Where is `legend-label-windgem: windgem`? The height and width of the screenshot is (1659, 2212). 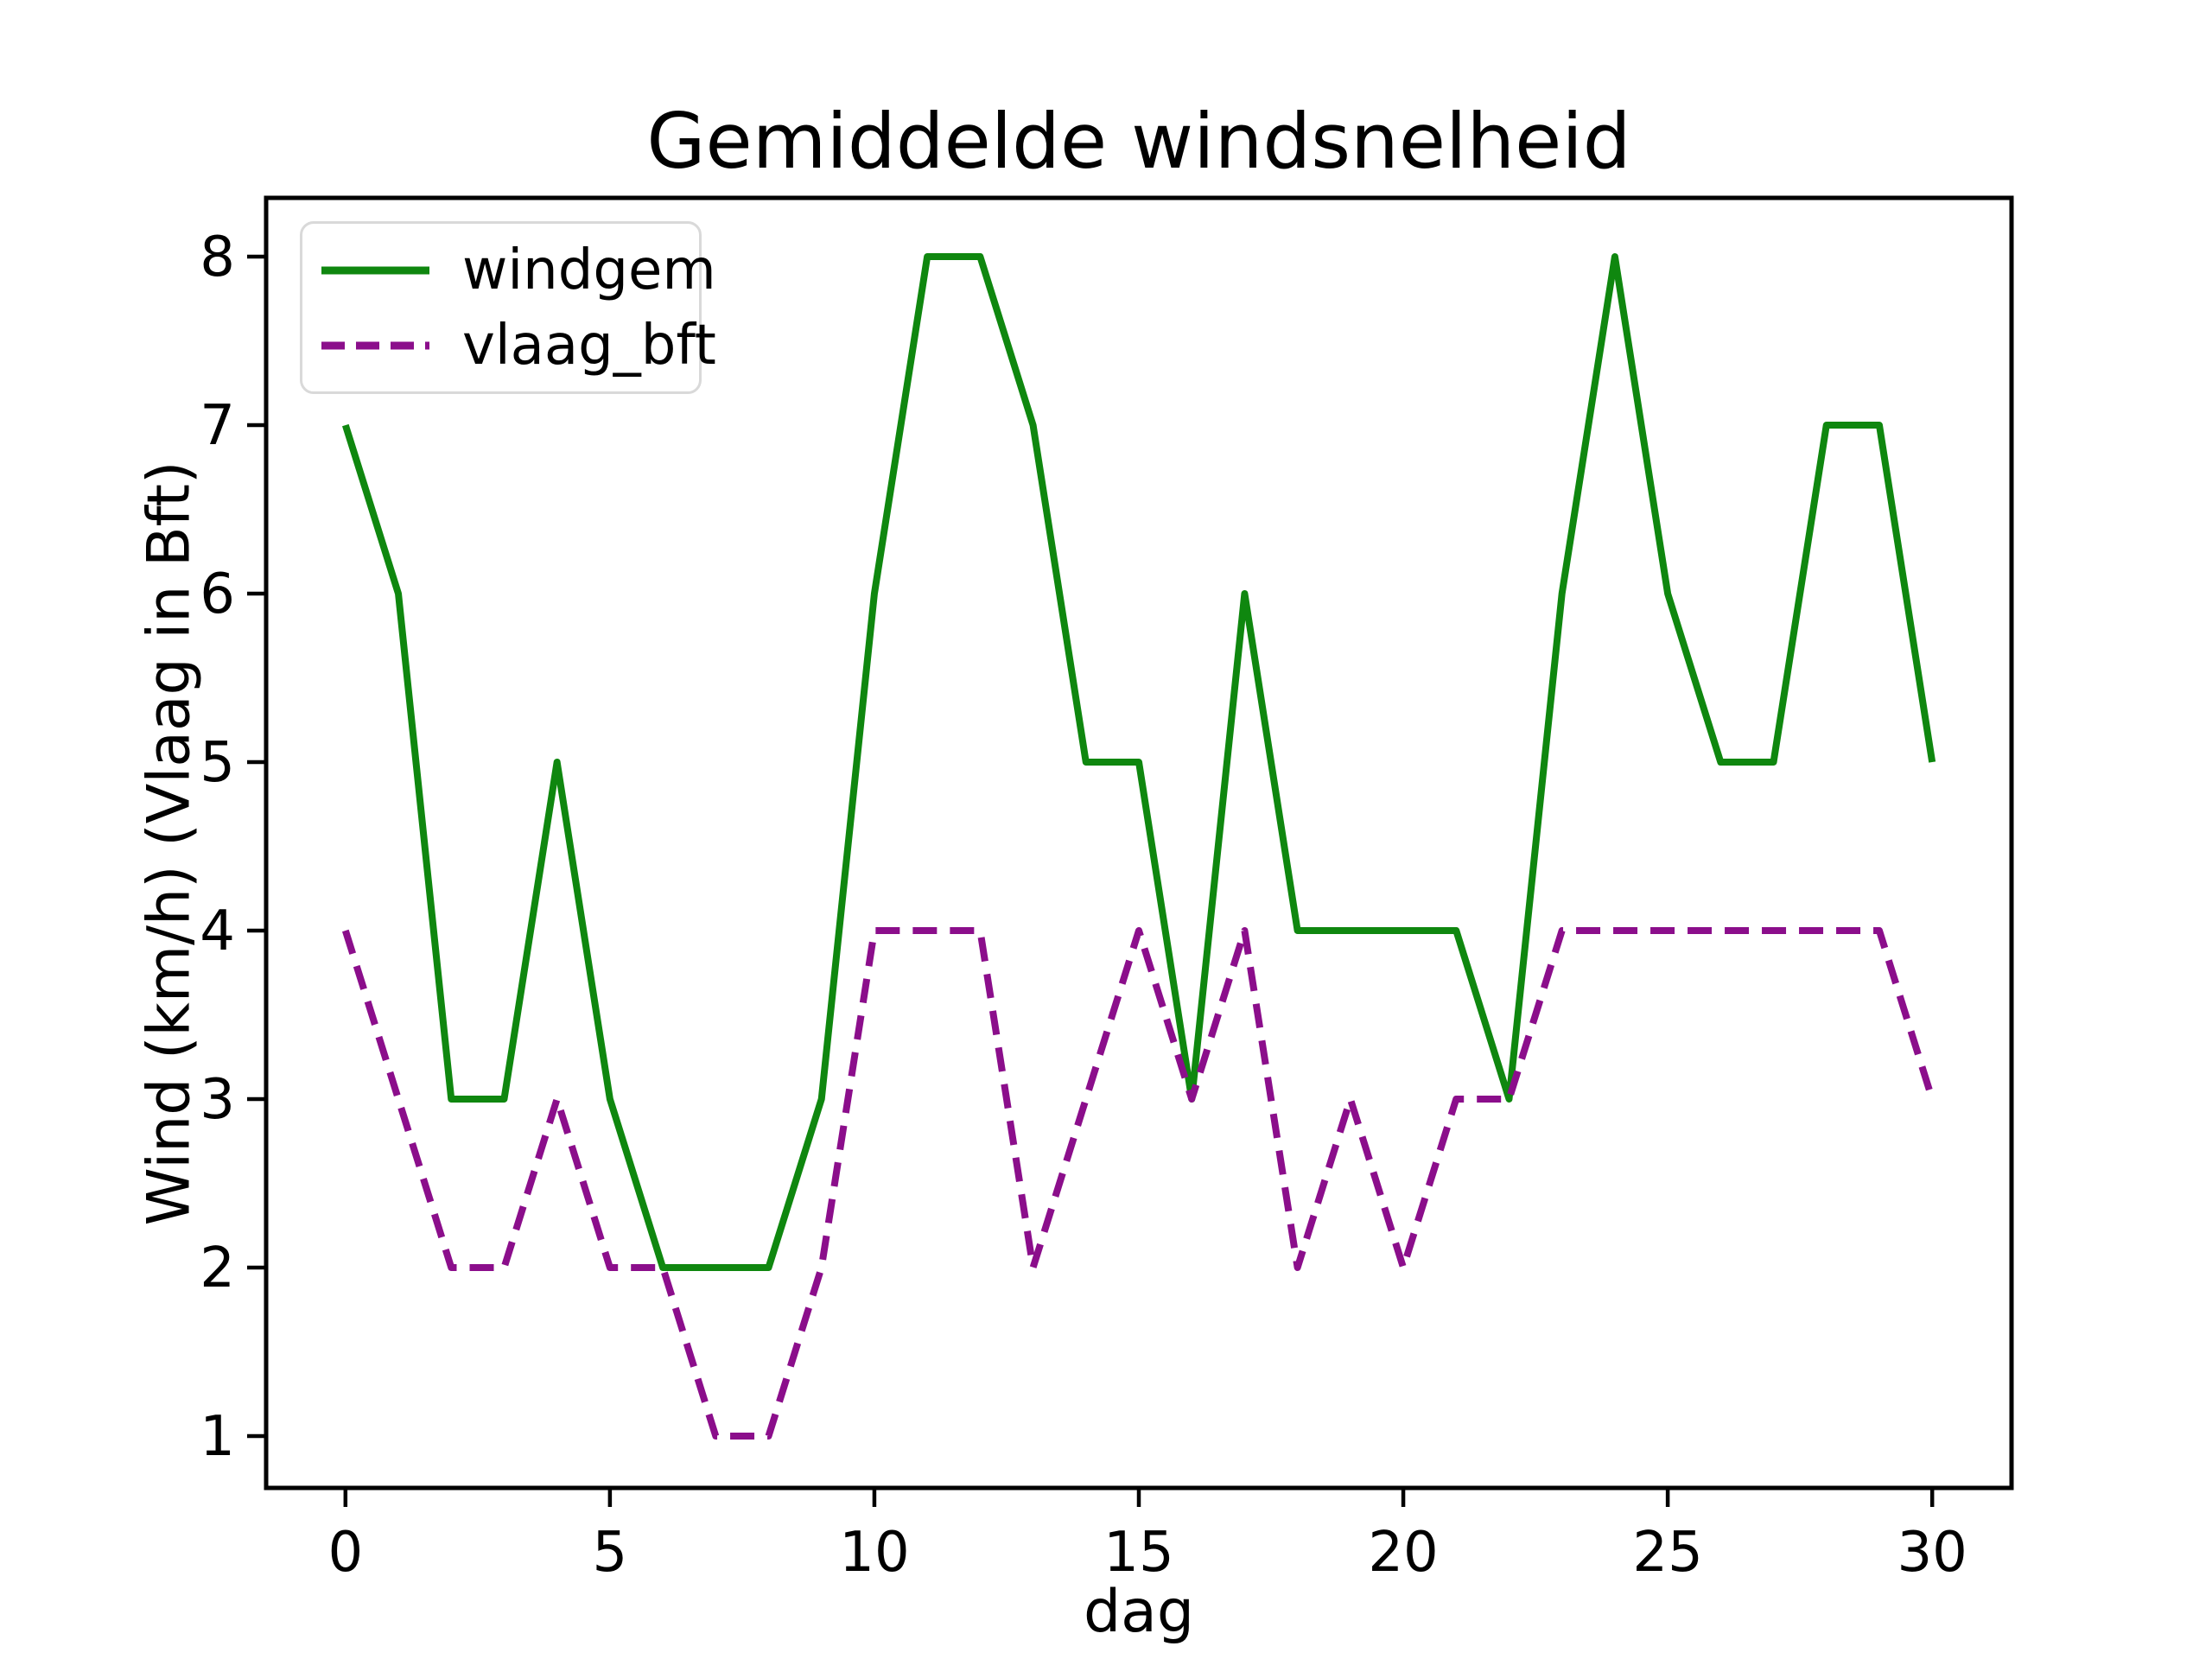 legend-label-windgem: windgem is located at coordinates (589, 270).